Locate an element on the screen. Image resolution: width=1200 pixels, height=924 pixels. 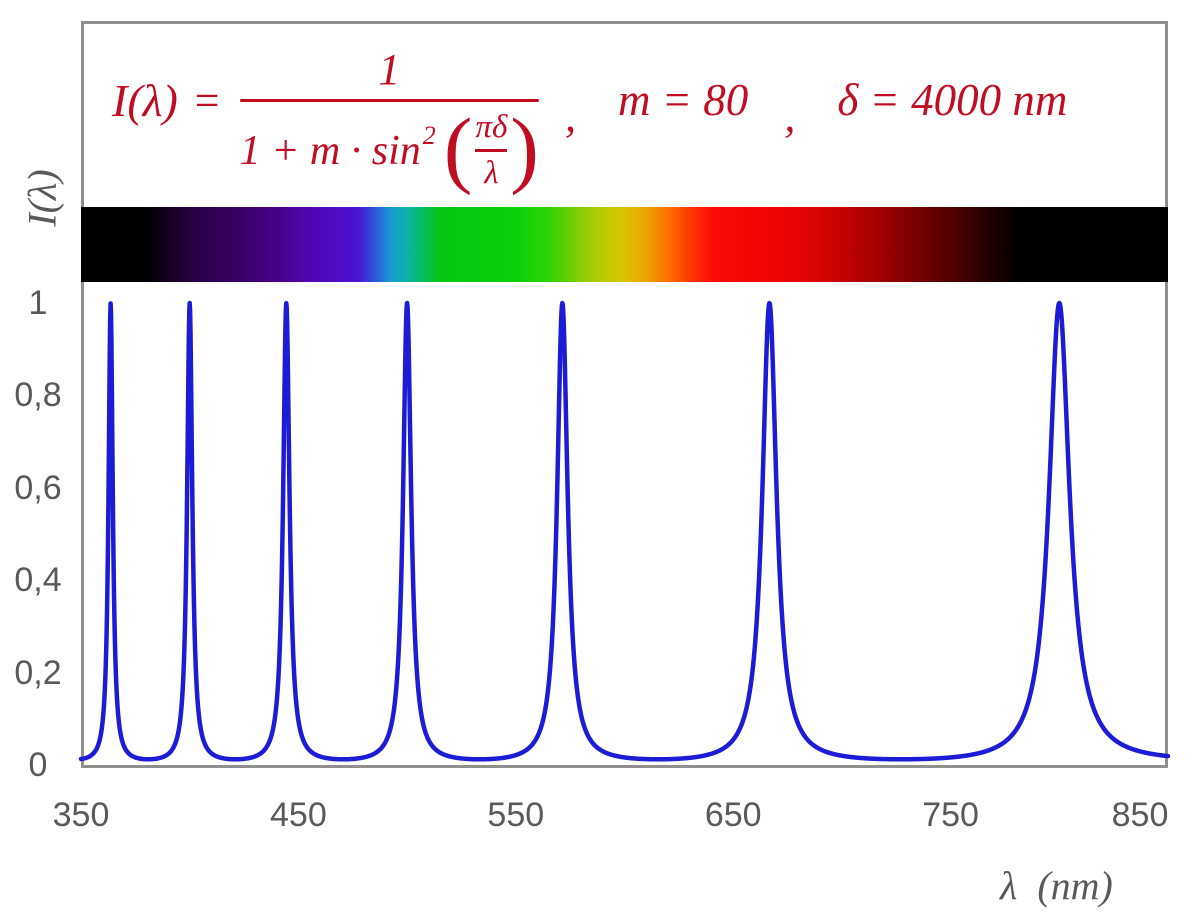
param-delta: δ = 4000 nm is located at coordinates (952, 100).